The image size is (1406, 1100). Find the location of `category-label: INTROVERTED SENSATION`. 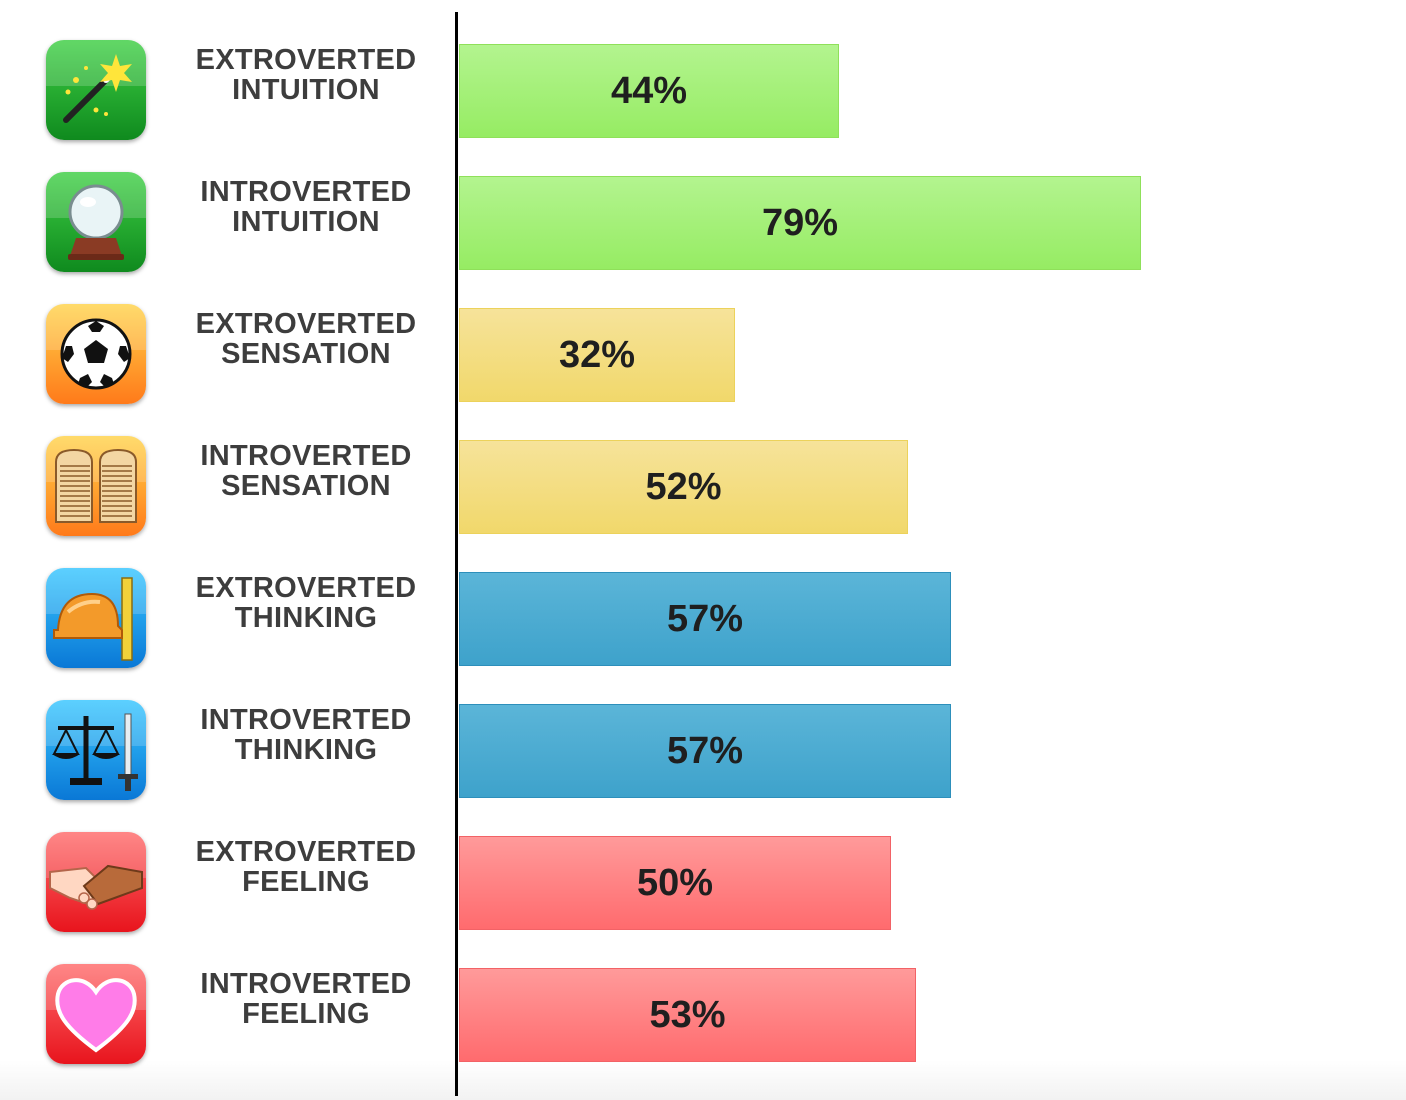

category-label: INTROVERTED SENSATION is located at coordinates (306, 471).